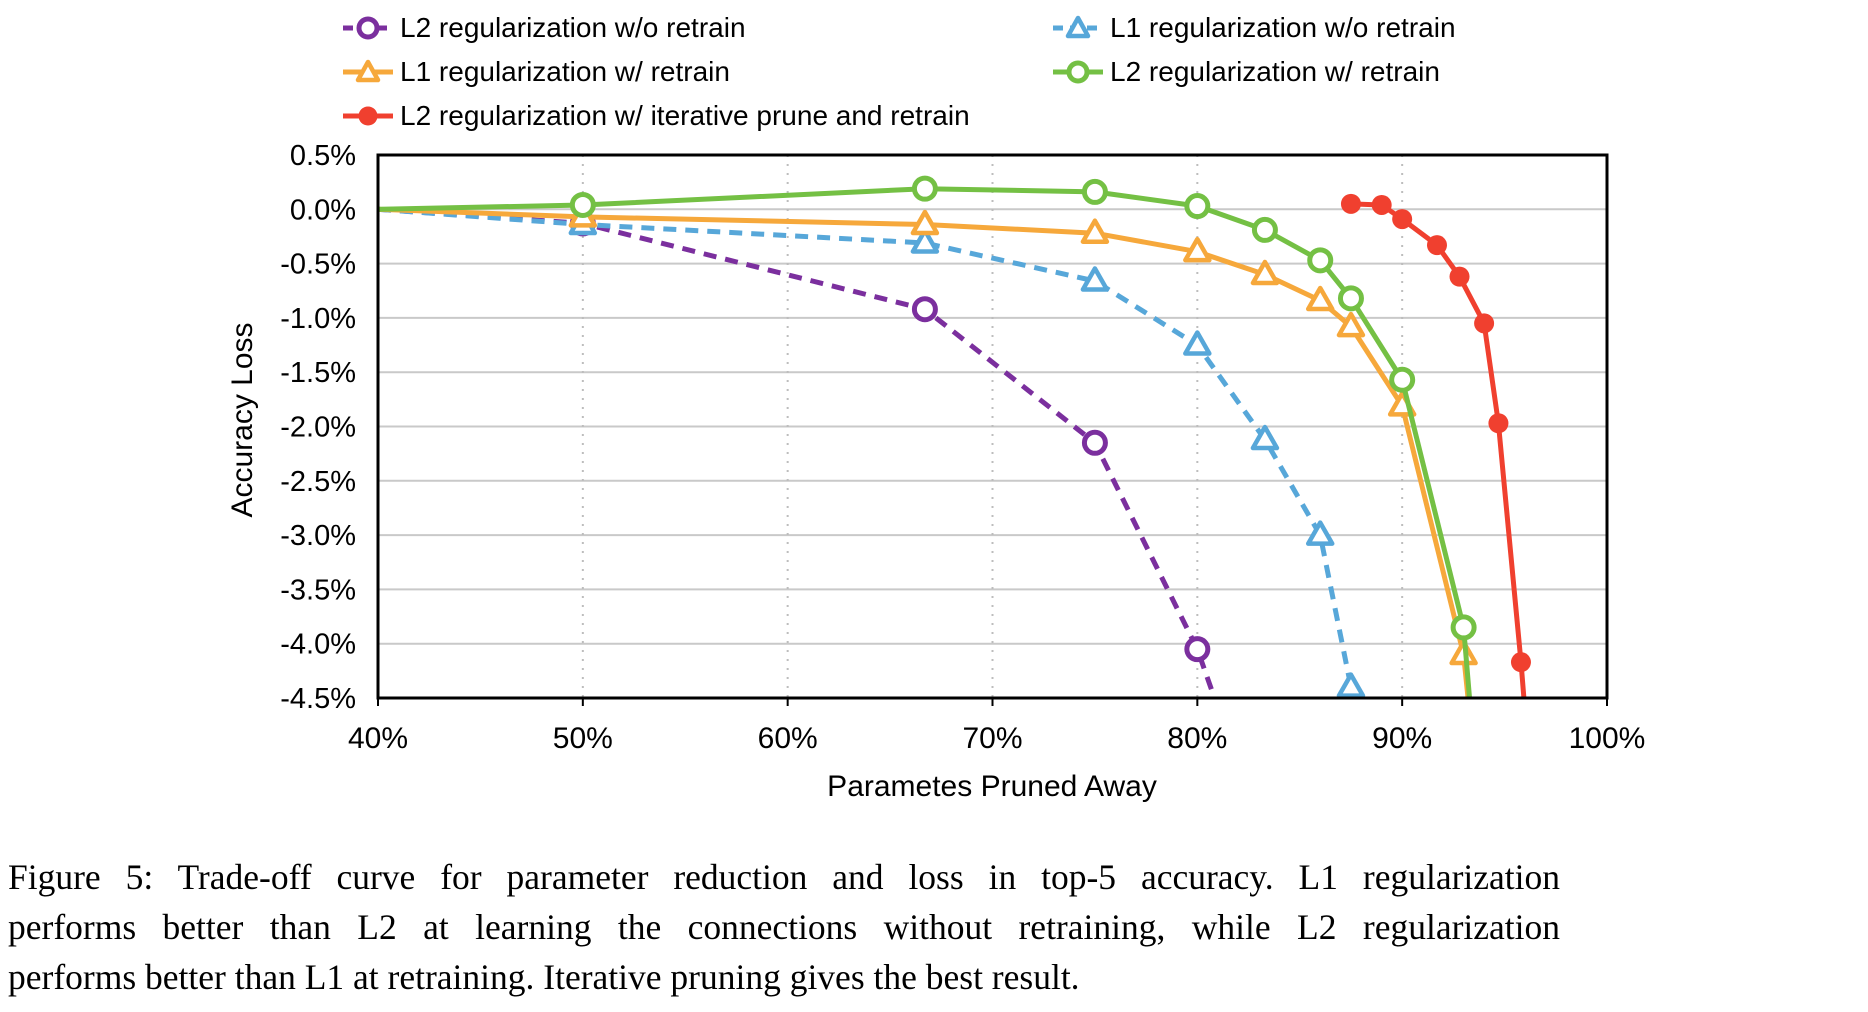 This screenshot has height=1012, width=1868. I want to click on x-tick-label: 80%, so click(1197, 738).